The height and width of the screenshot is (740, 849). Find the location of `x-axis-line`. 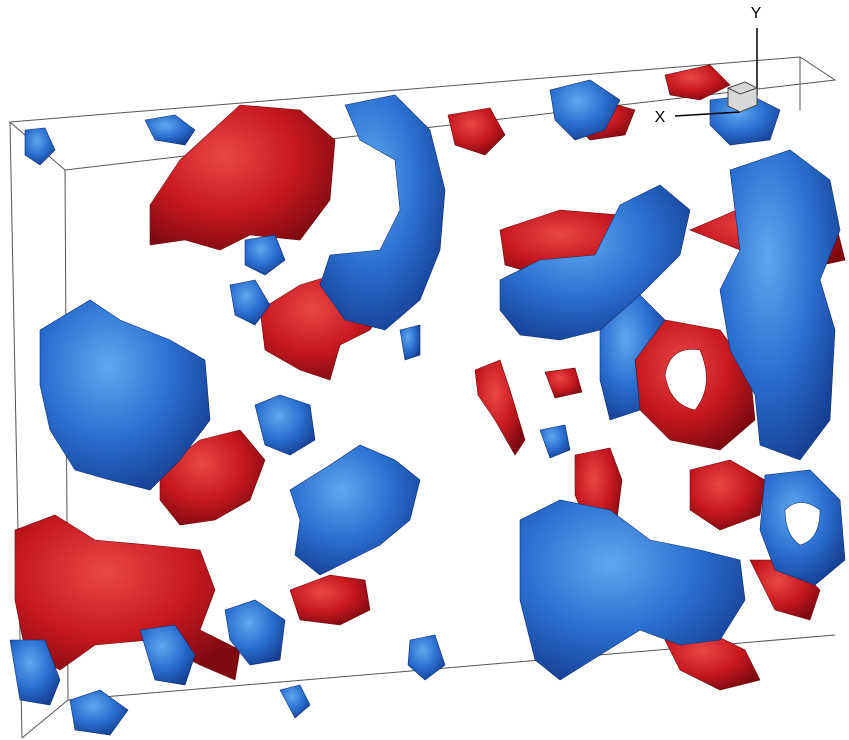

x-axis-line is located at coordinates (707, 114).